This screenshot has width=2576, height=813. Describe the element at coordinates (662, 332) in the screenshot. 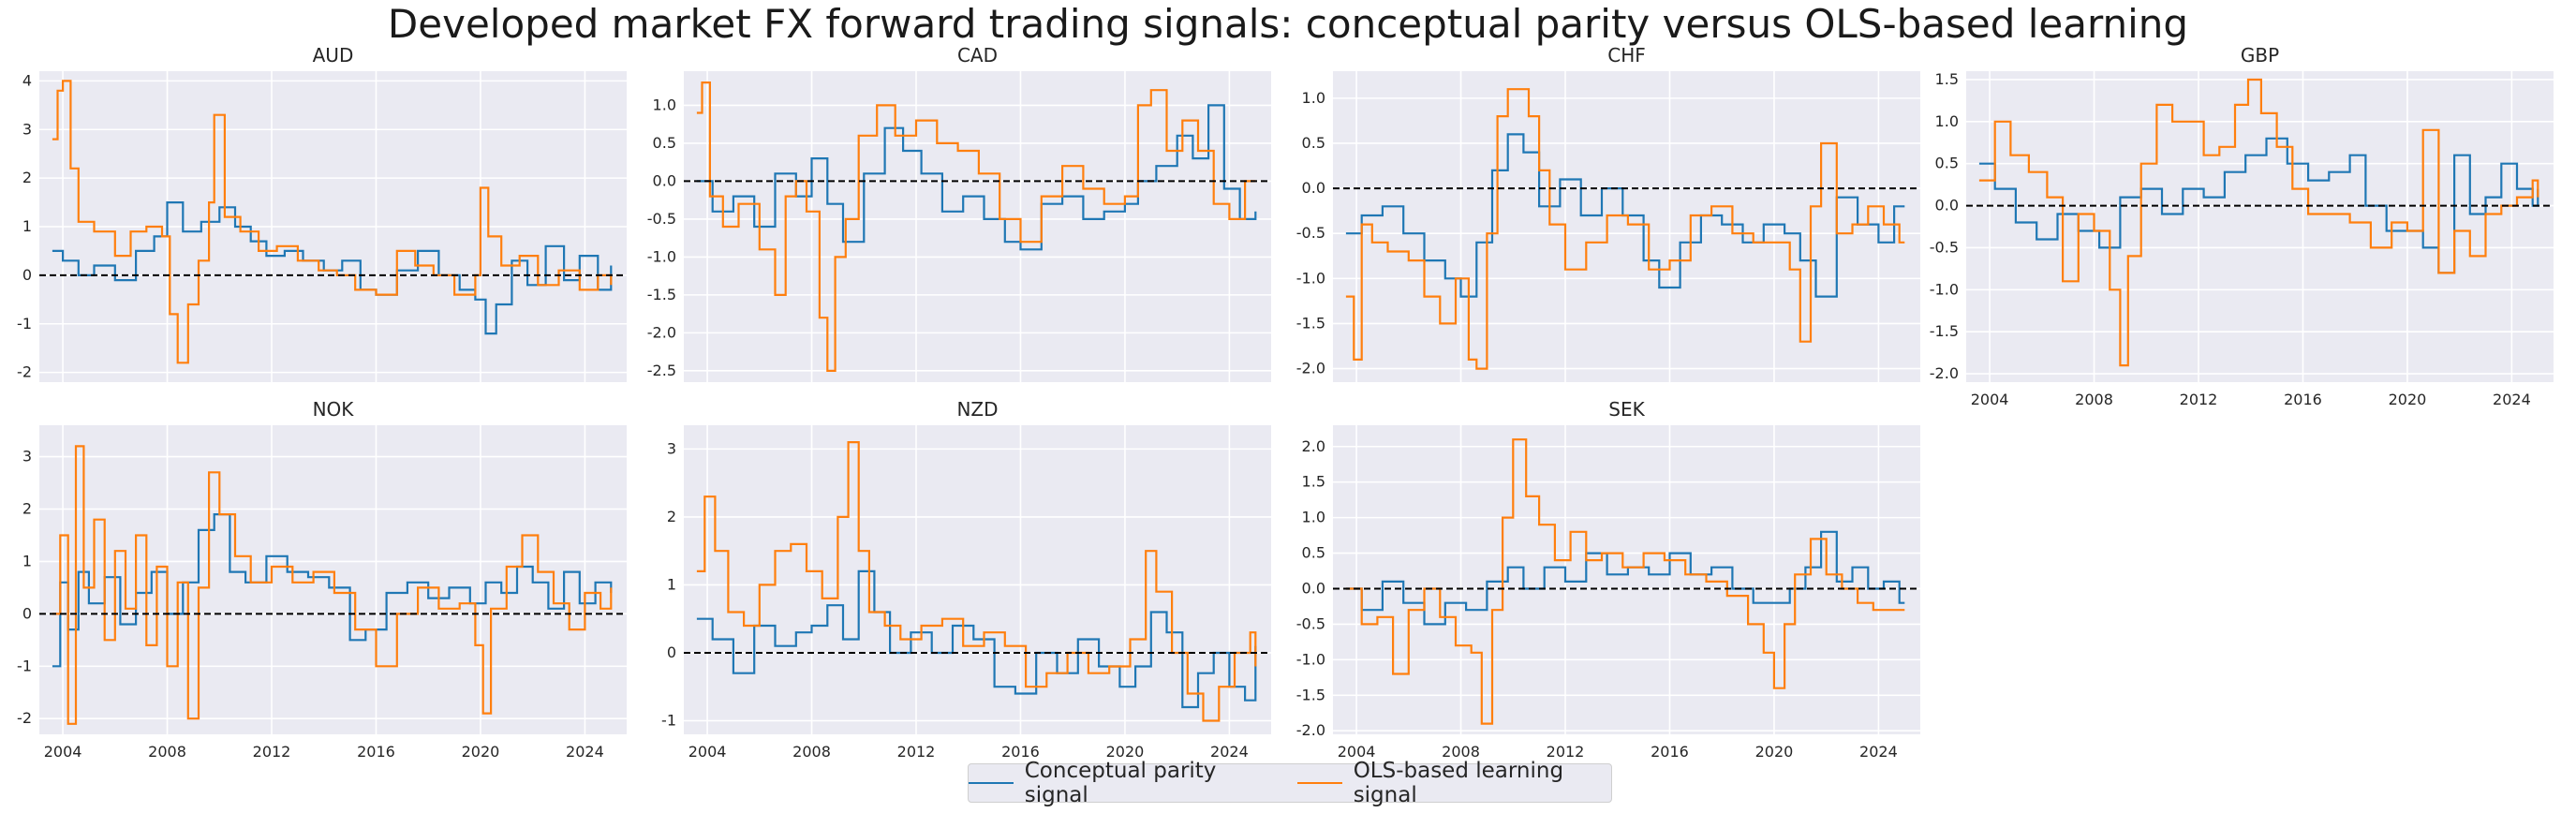

I see `y-tick-label: -2.0` at that location.